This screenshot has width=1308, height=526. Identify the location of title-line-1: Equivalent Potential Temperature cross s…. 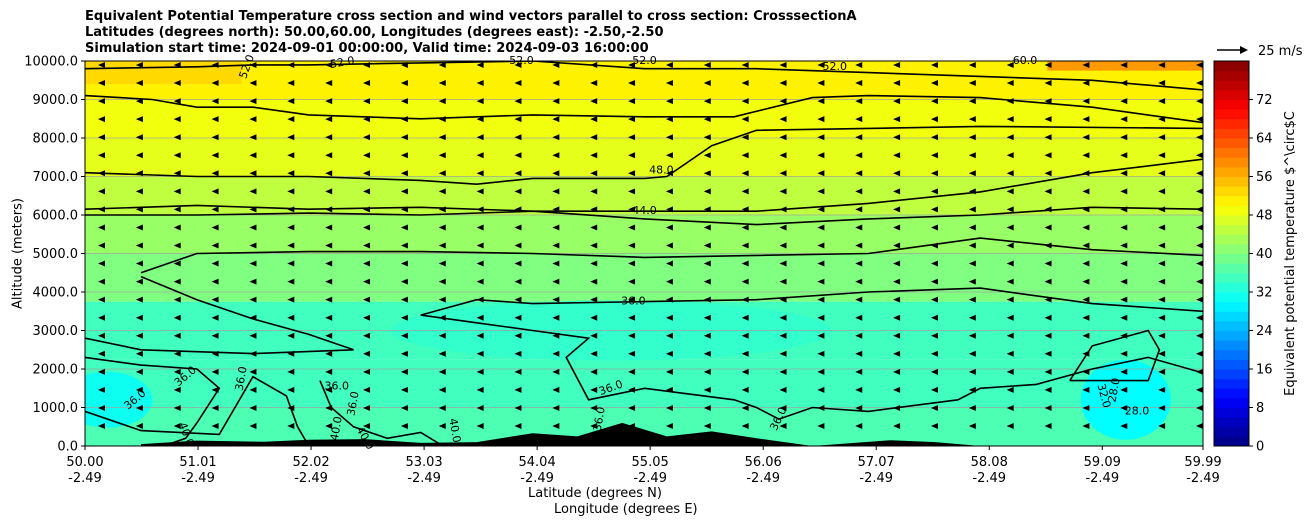
(471, 16).